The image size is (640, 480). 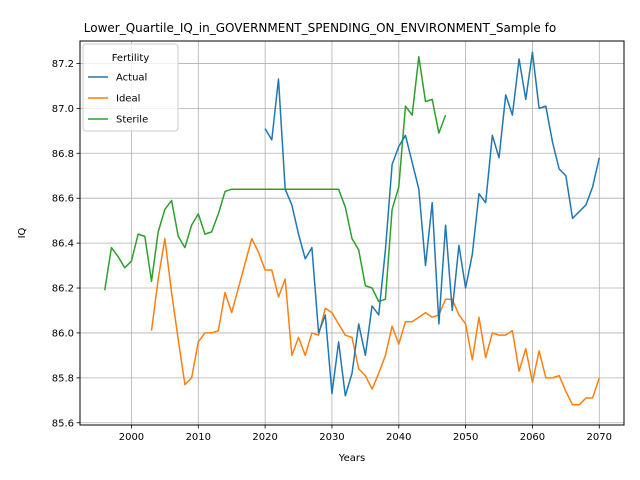 I want to click on legend: Fertility Actual Ideal Sterile, so click(x=130, y=87).